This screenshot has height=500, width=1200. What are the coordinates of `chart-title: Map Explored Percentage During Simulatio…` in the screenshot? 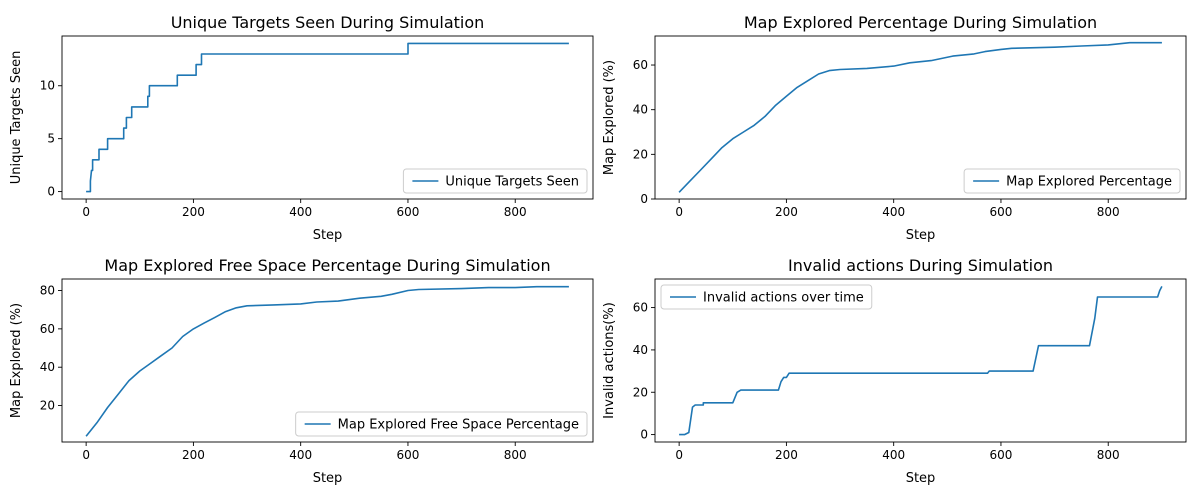 It's located at (920, 22).